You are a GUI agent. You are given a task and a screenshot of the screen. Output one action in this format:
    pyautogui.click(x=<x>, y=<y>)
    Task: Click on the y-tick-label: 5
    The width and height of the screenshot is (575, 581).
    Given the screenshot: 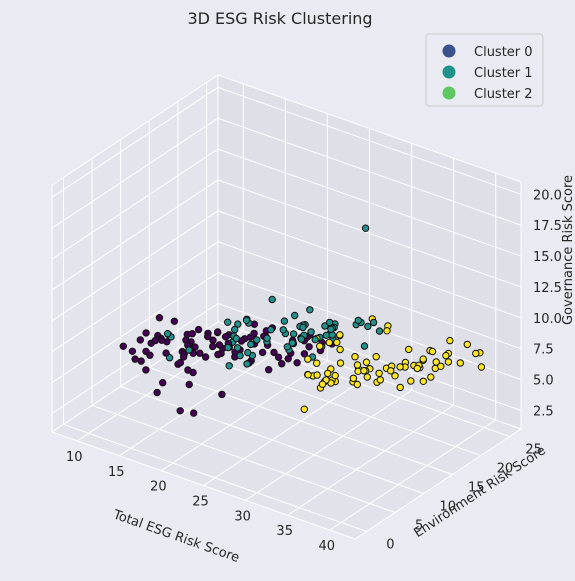 What is the action you would take?
    pyautogui.click(x=419, y=525)
    